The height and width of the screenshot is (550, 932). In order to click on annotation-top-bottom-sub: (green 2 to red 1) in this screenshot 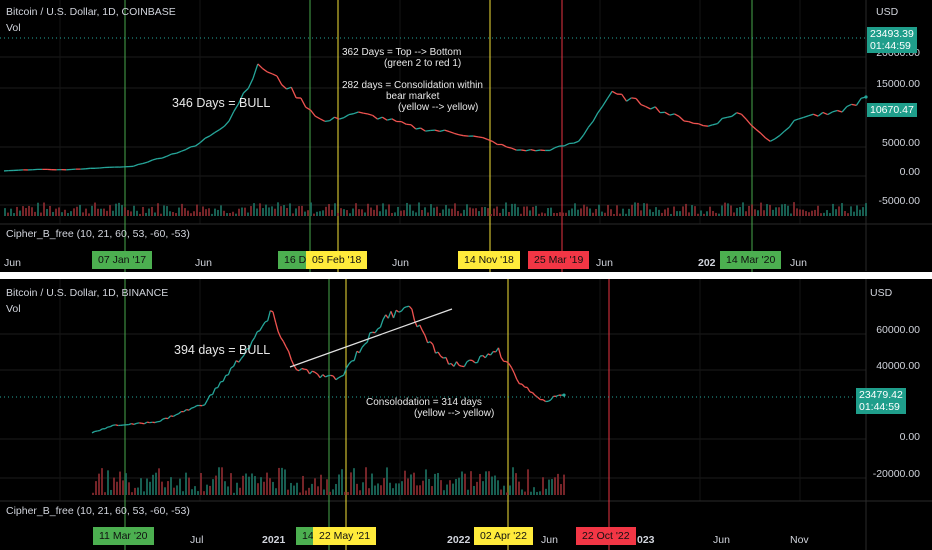, I will do `click(423, 63)`.